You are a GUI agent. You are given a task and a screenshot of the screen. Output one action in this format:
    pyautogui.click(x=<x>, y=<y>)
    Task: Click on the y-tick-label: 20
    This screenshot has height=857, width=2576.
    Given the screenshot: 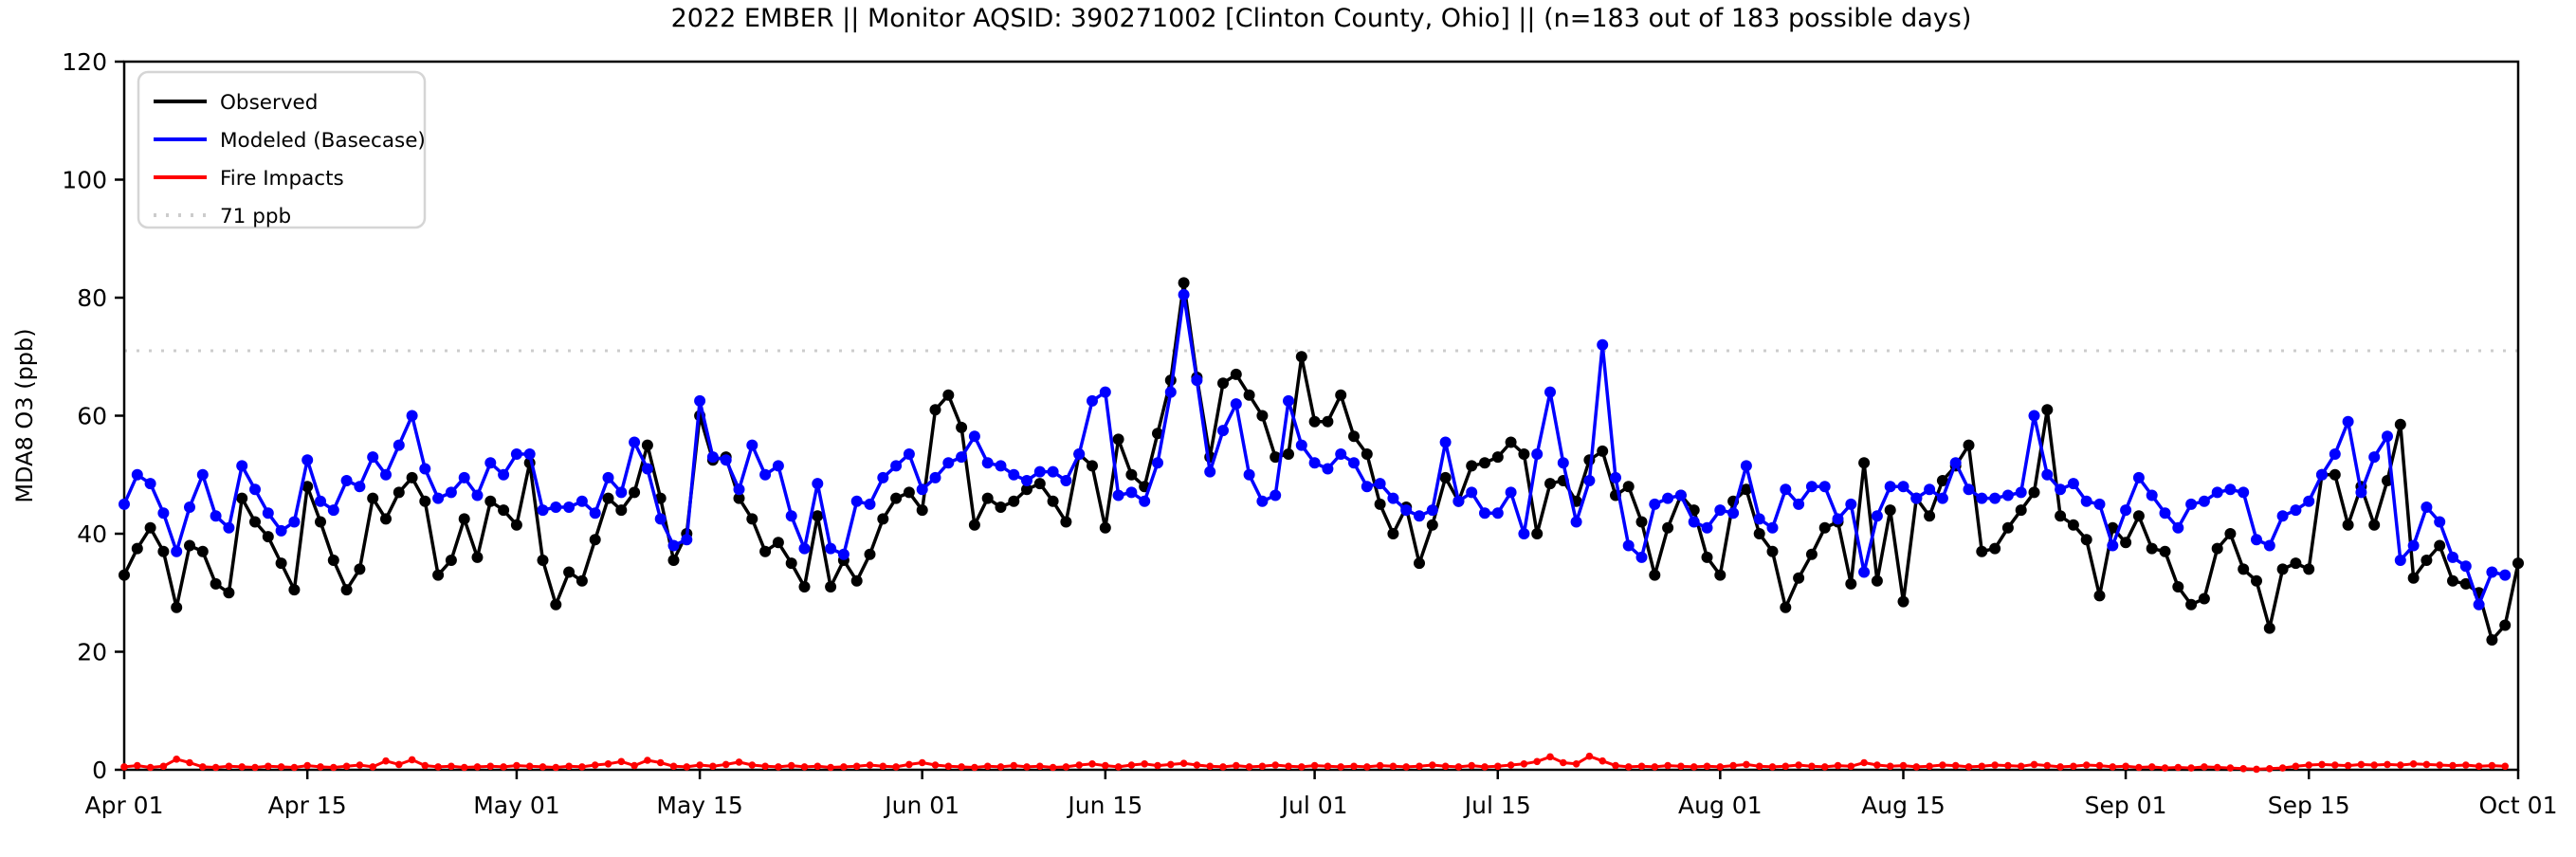 What is the action you would take?
    pyautogui.click(x=92, y=652)
    